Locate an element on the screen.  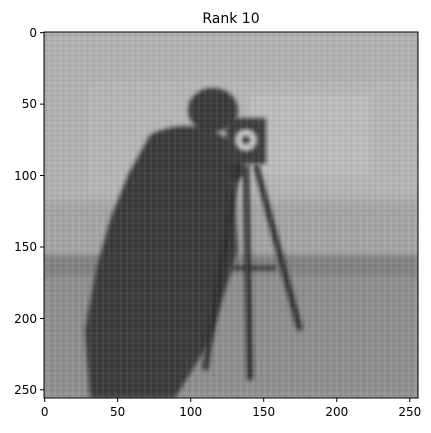
x-tick-label: 150 is located at coordinates (263, 412).